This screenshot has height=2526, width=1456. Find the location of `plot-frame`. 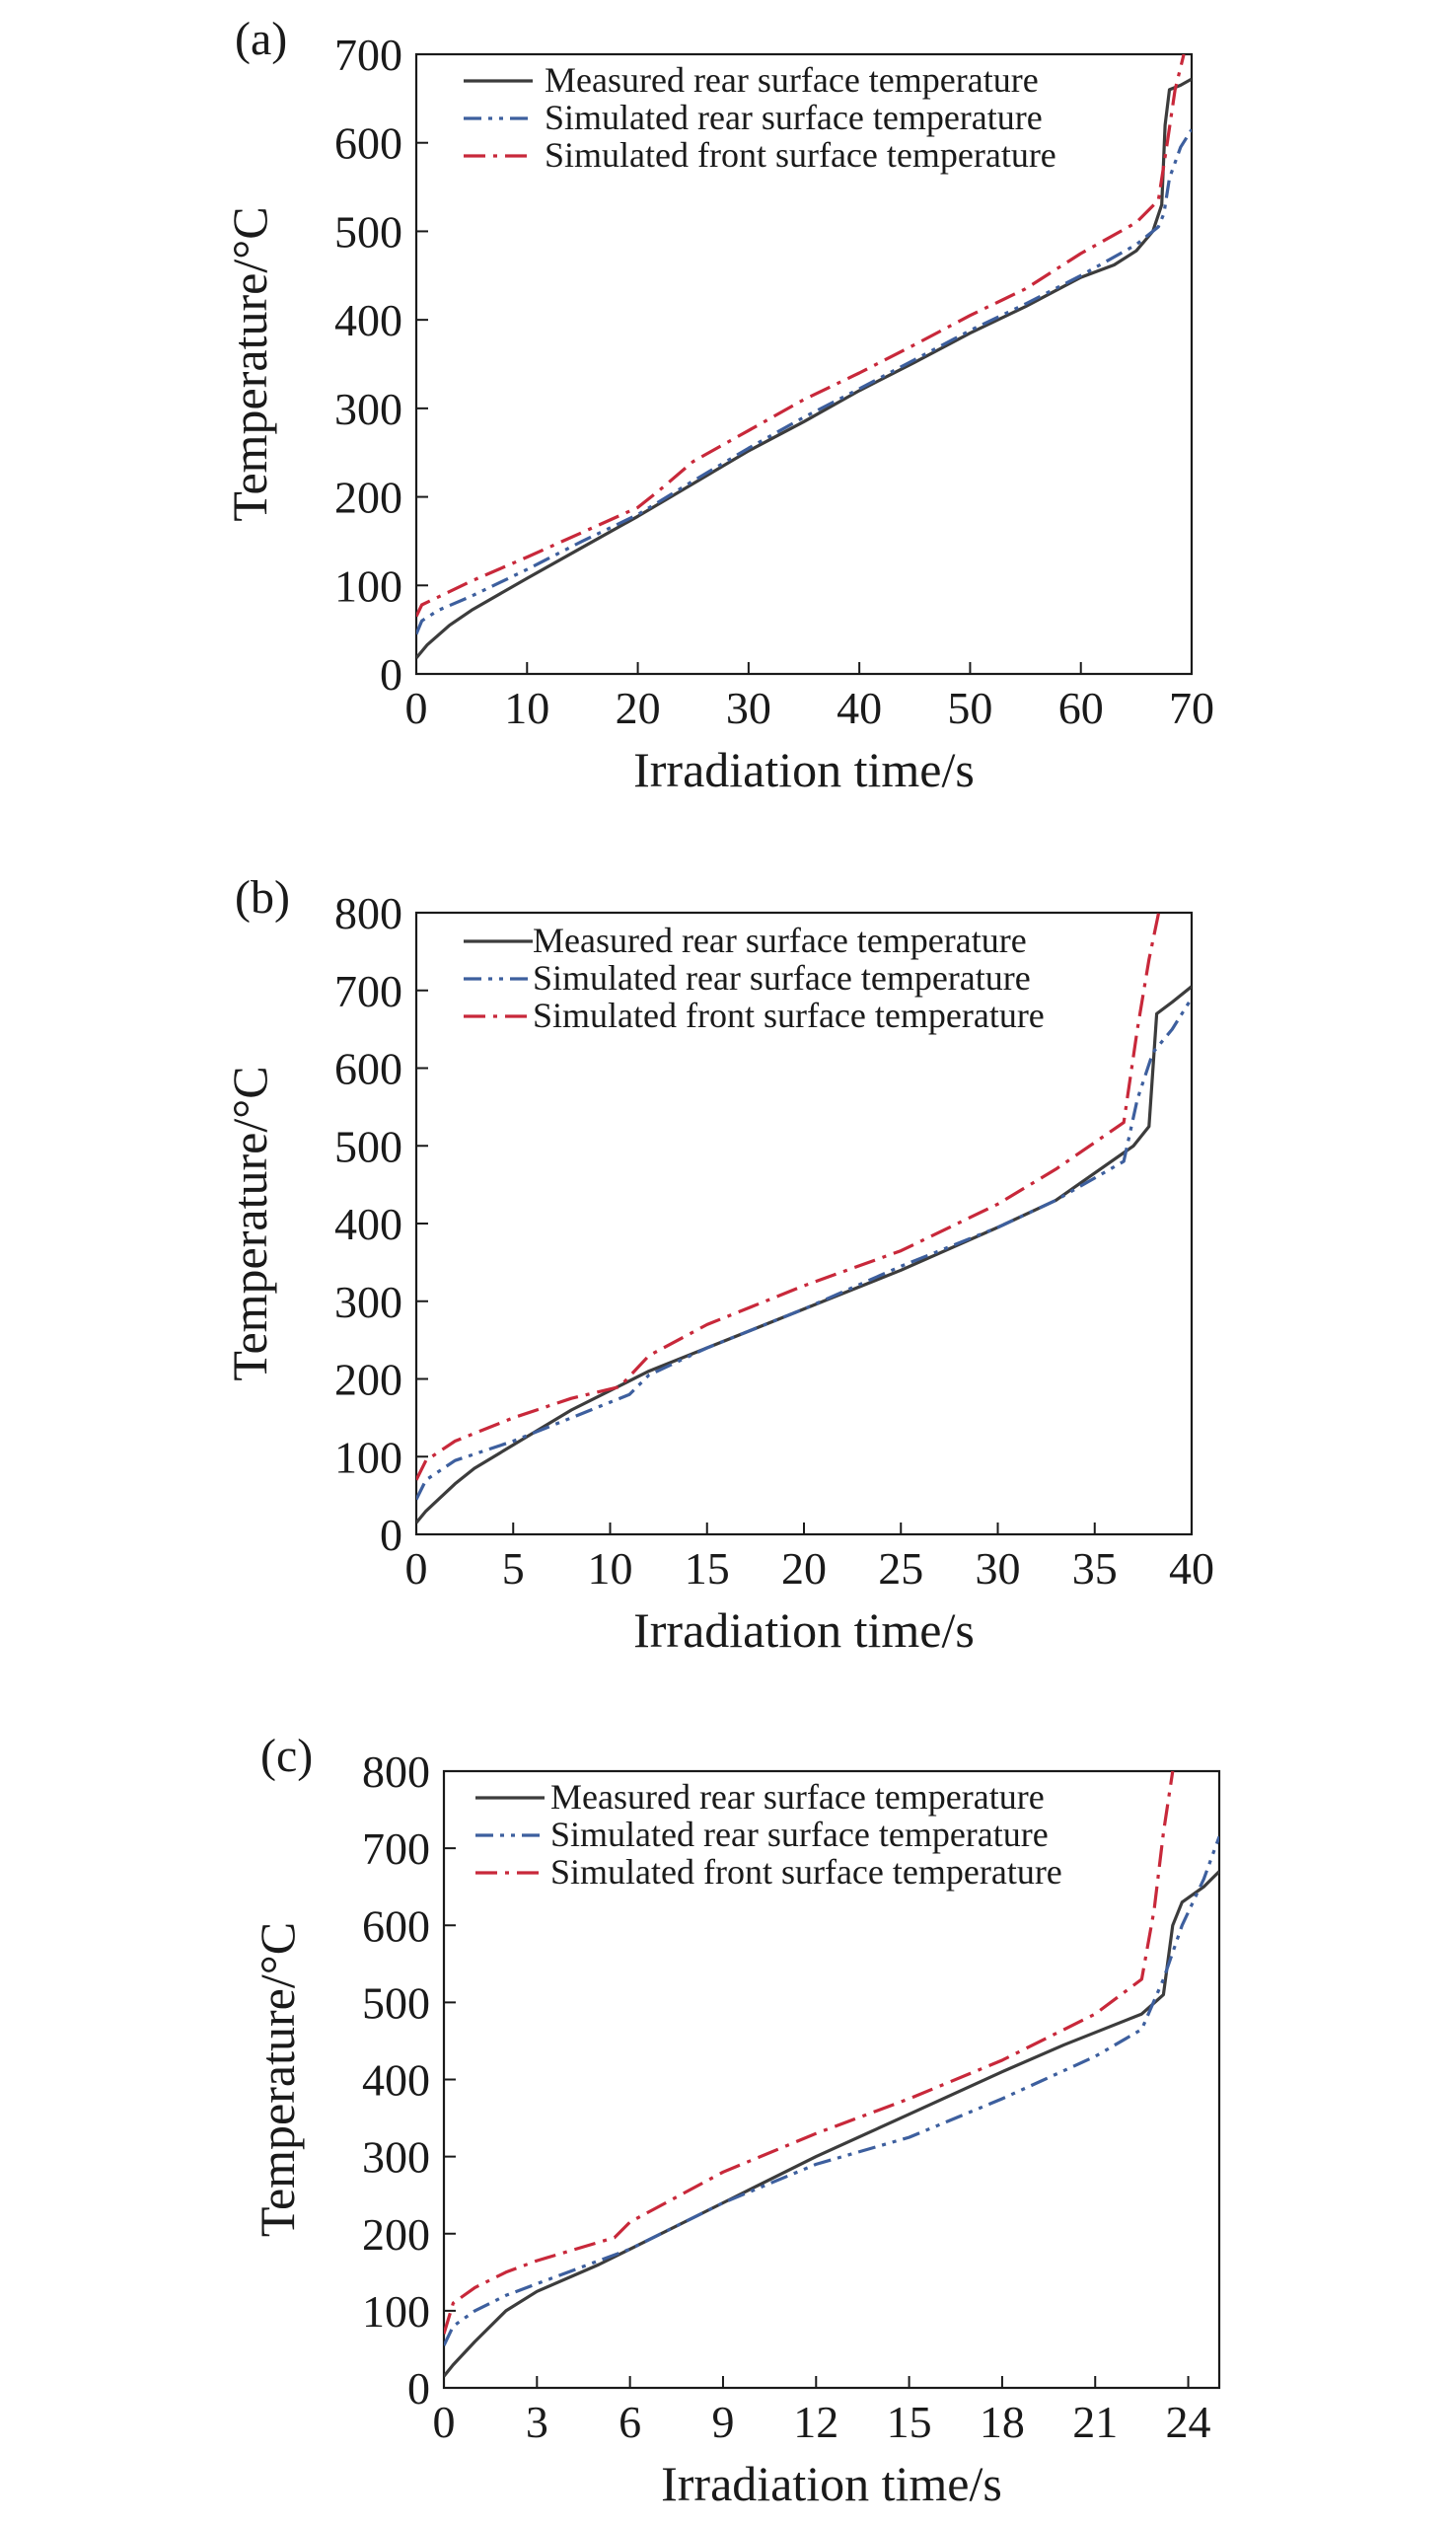

plot-frame is located at coordinates (804, 364).